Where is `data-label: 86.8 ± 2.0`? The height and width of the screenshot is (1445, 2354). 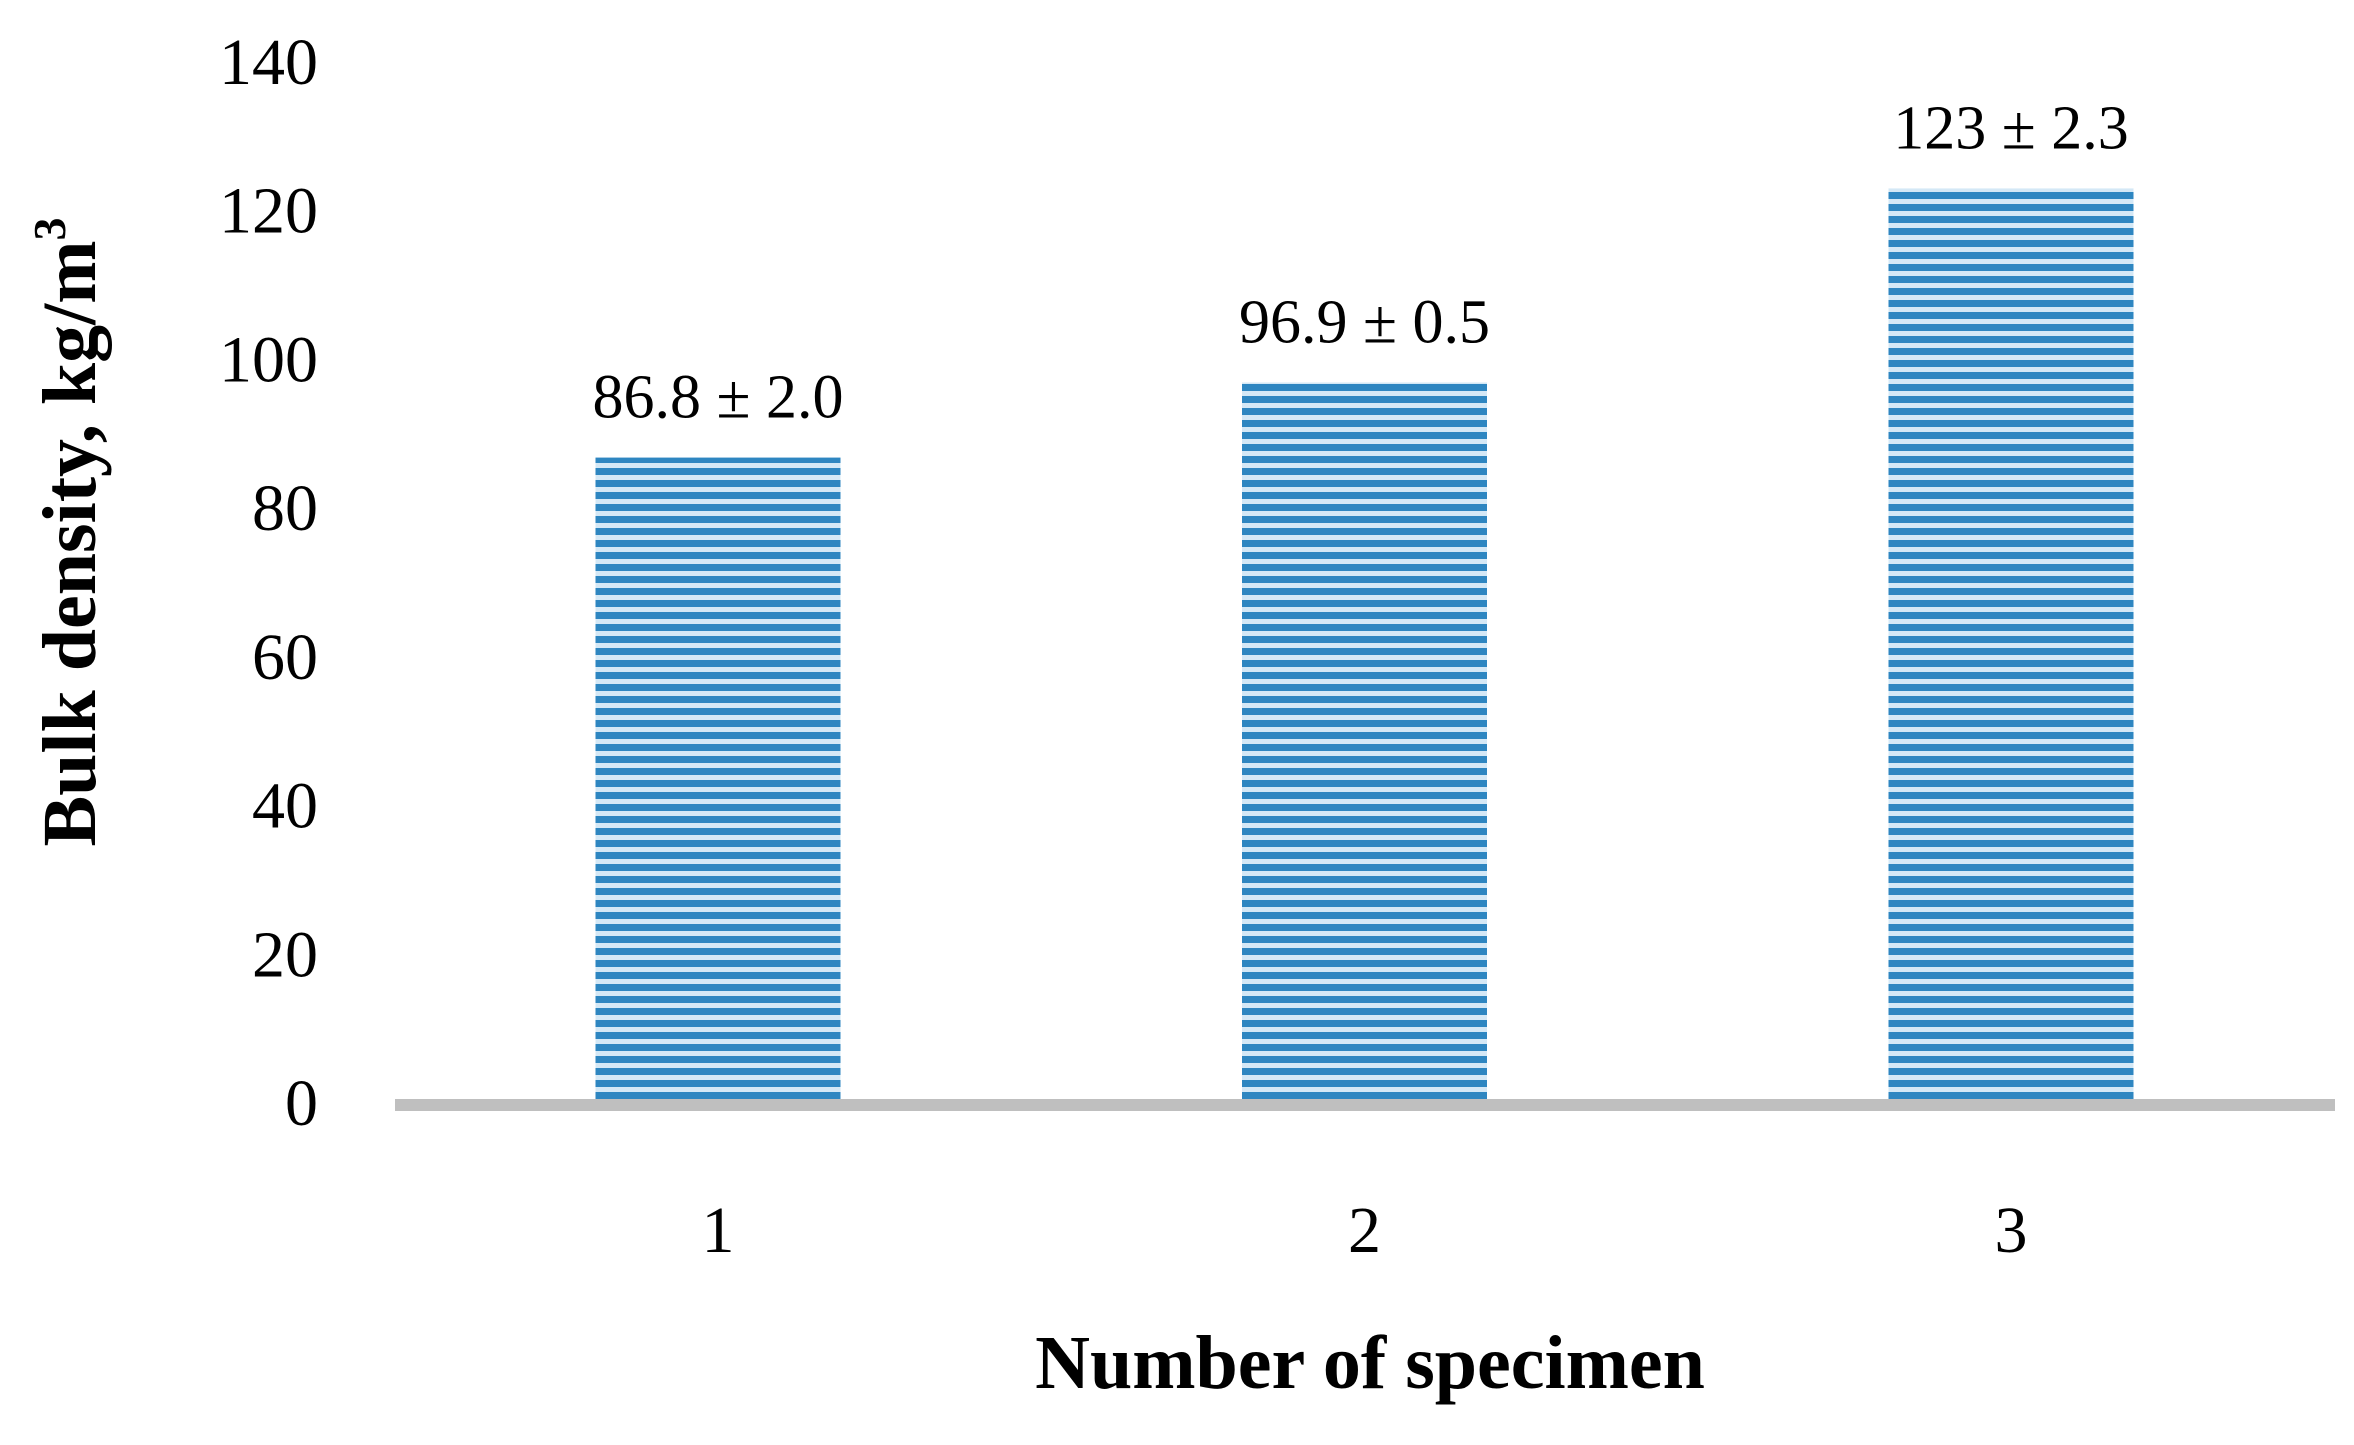
data-label: 86.8 ± 2.0 is located at coordinates (717, 398).